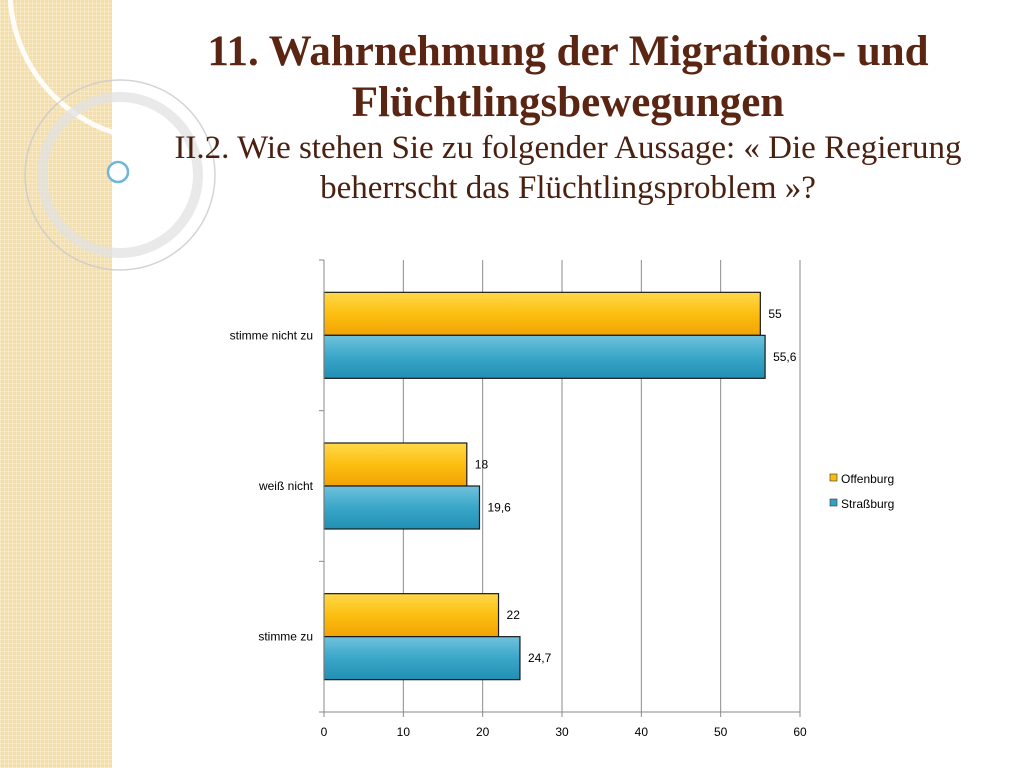  What do you see at coordinates (271, 335) in the screenshot?
I see `category-label: stimme nicht zu` at bounding box center [271, 335].